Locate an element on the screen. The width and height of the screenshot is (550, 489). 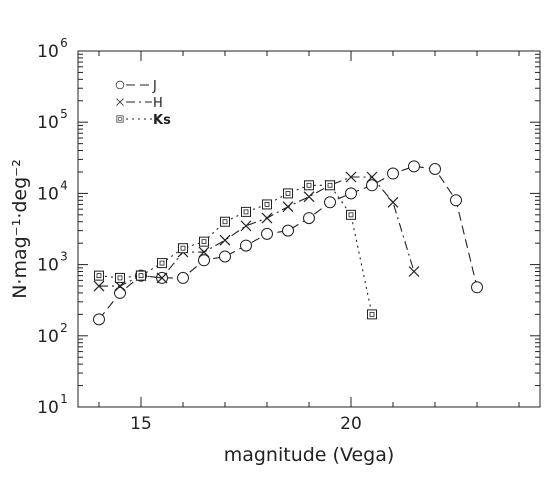
y-tick-exponent: 1 is located at coordinates (64, 399).